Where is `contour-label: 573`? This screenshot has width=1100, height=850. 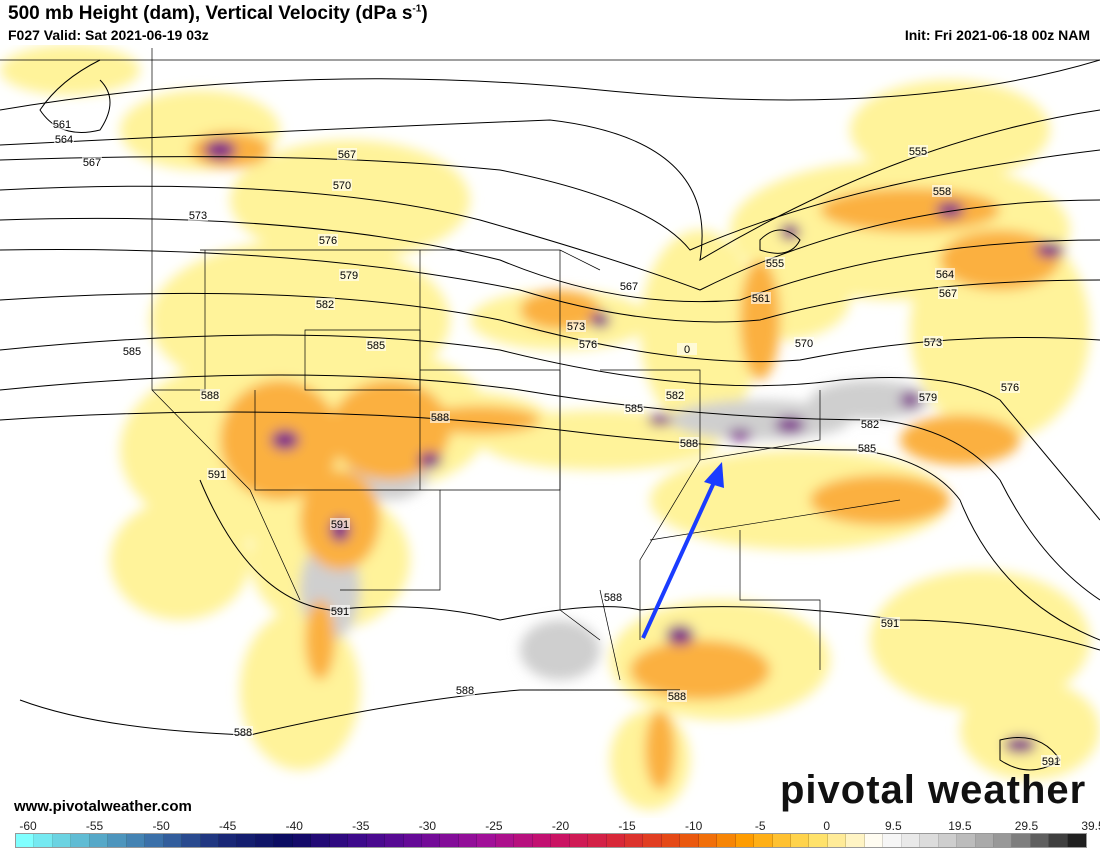
contour-label: 573 is located at coordinates (933, 343).